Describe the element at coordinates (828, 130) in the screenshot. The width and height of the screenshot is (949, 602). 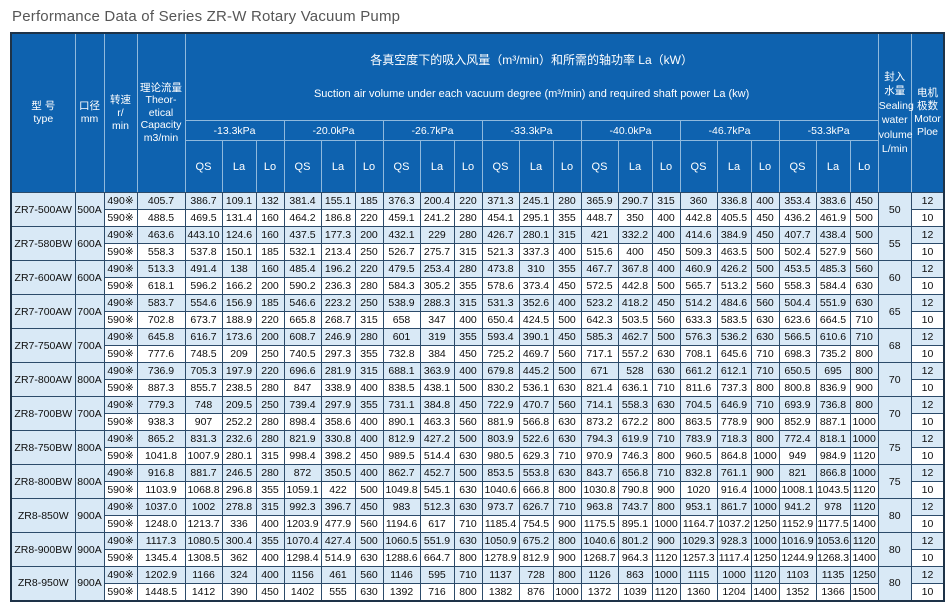
I see `pressure-header-6: -53.3kPa` at that location.